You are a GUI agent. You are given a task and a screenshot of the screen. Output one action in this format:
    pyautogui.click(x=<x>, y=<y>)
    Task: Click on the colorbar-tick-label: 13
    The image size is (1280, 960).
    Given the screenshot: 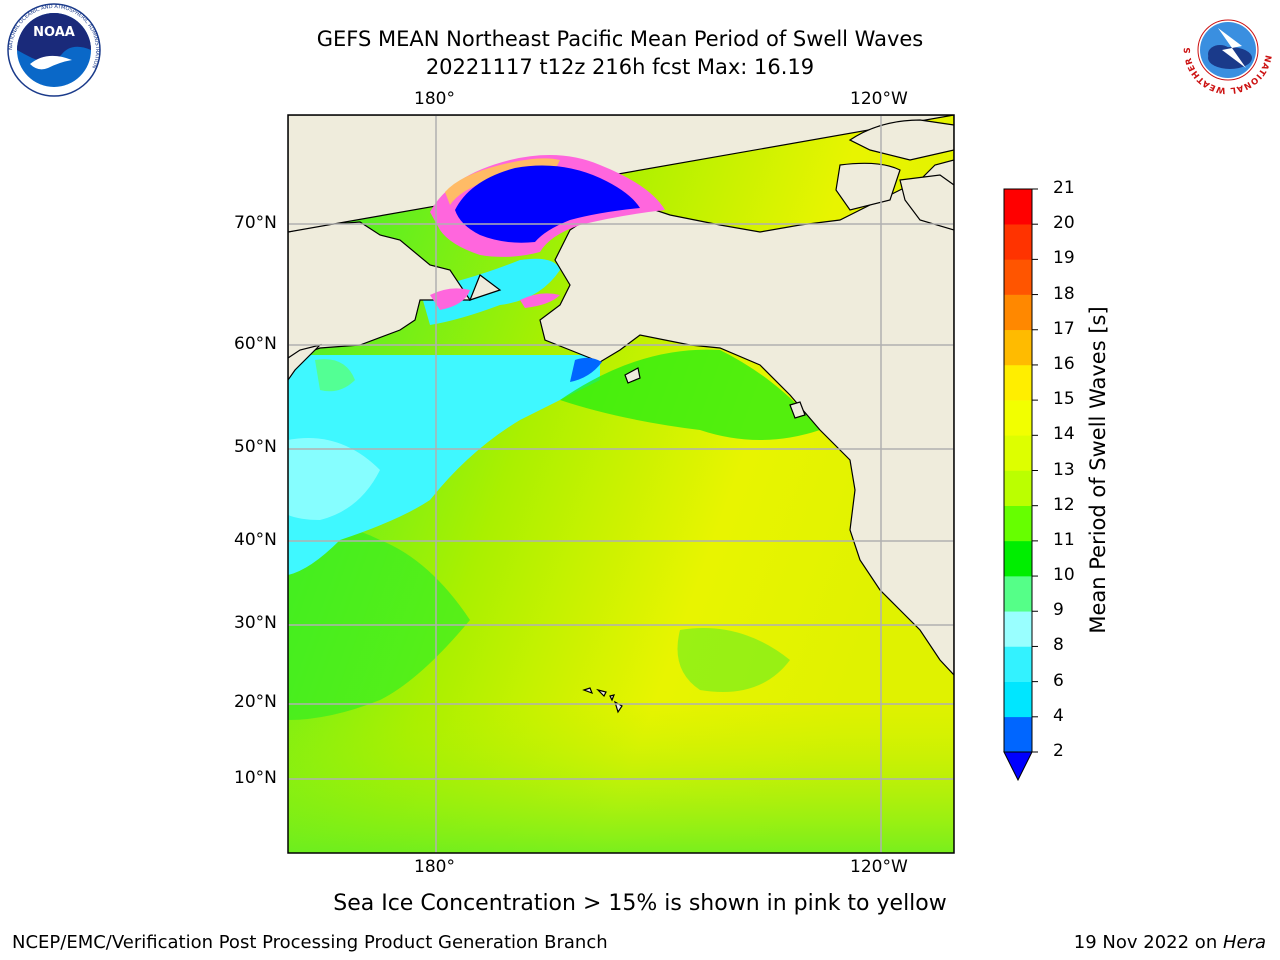 What is the action you would take?
    pyautogui.click(x=1064, y=469)
    